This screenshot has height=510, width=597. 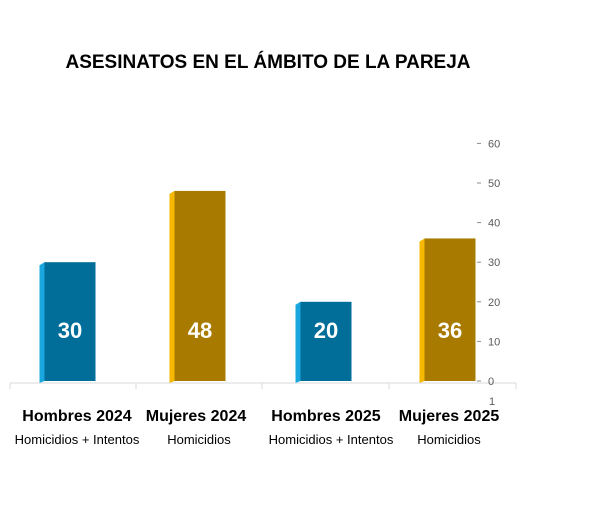 I want to click on category-label: Mujeres 2025, so click(x=449, y=416).